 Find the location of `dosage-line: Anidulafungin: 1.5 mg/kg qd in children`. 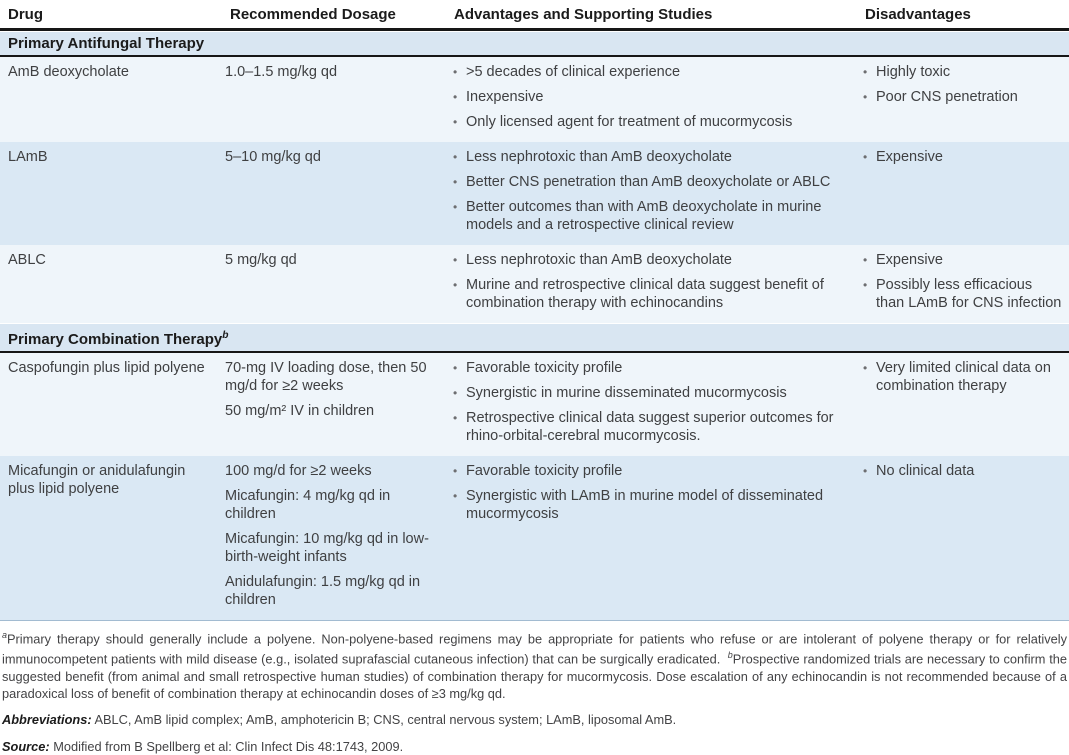

dosage-line: Anidulafungin: 1.5 mg/kg qd in children is located at coordinates (323, 591).